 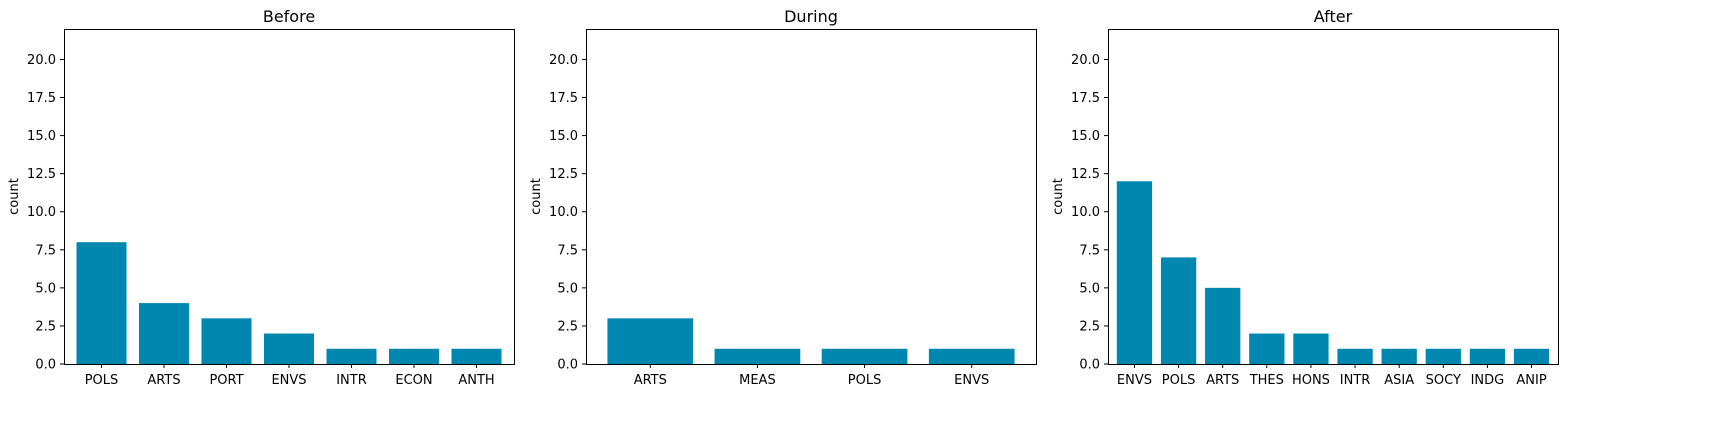 I want to click on chart-title: During, so click(x=811, y=16).